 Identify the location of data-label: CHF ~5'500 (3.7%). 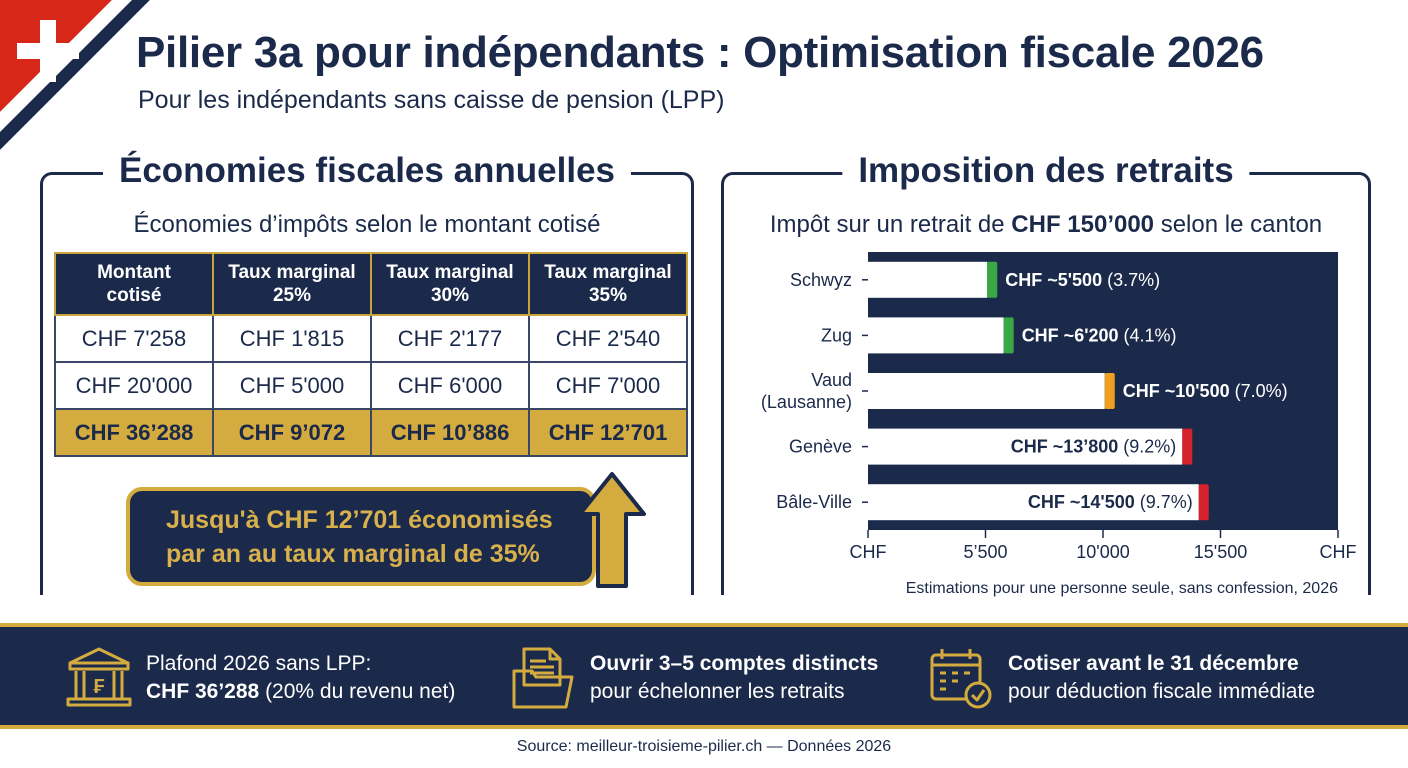
(1082, 280).